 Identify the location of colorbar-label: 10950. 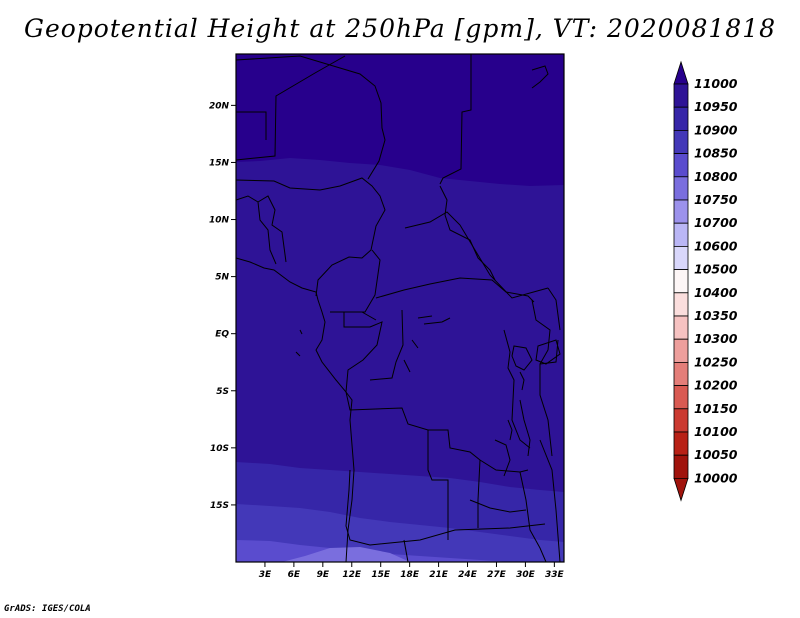
(716, 106).